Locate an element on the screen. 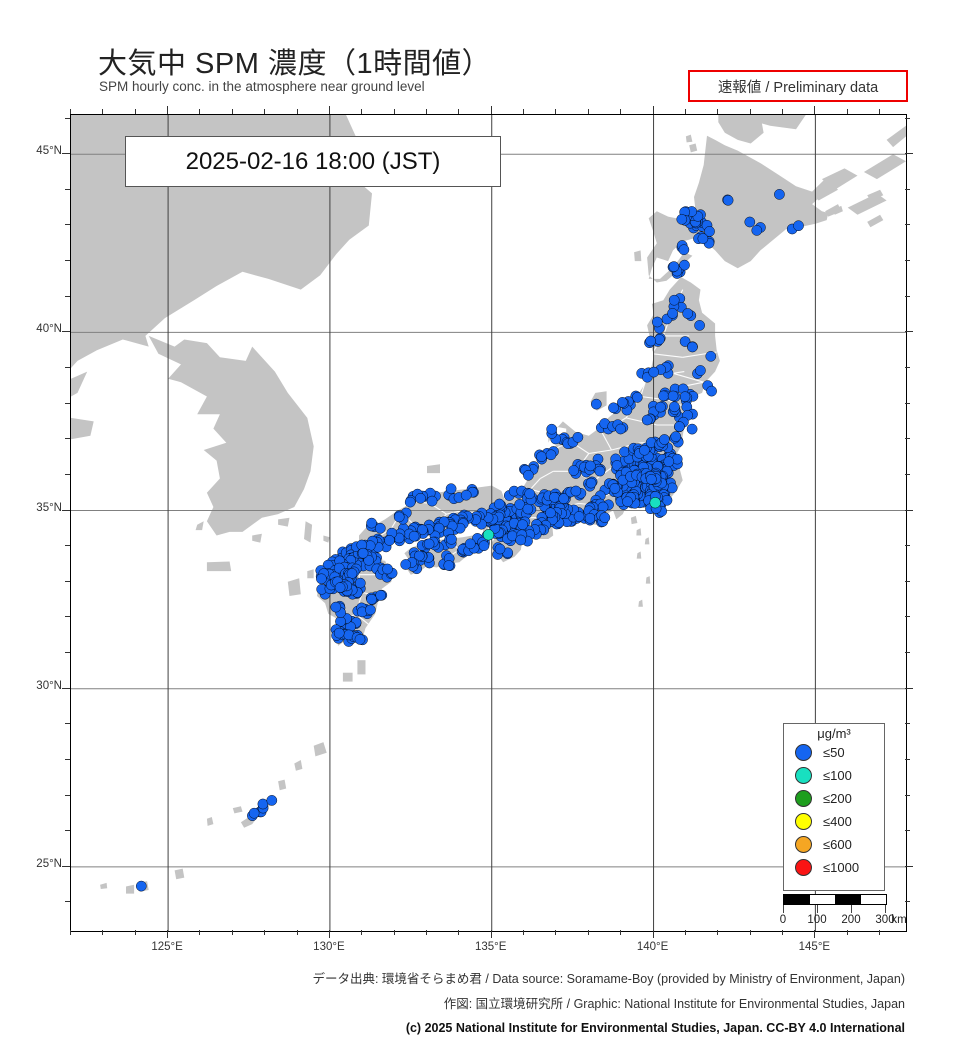 This screenshot has height=1060, width=980. longitude-tick-label-1: 130°E is located at coordinates (329, 947).